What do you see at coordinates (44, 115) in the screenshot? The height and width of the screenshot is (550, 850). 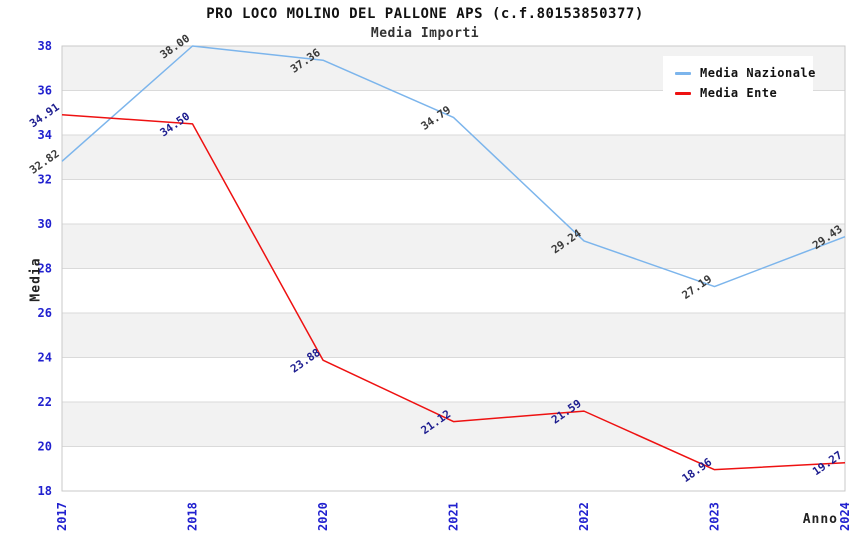 I see `data-label: 34.91` at bounding box center [44, 115].